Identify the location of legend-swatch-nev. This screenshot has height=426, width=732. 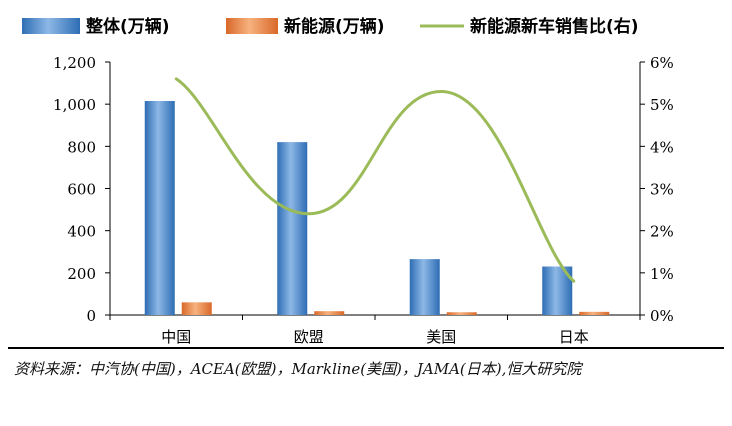
(252, 26).